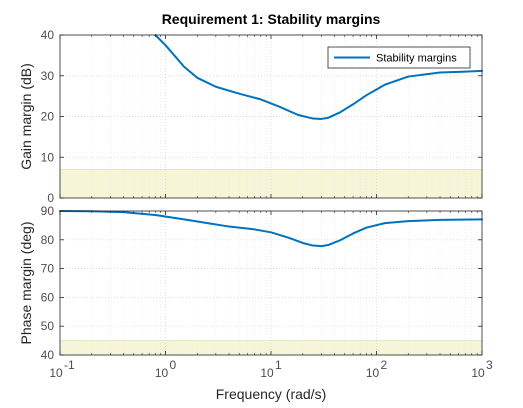  What do you see at coordinates (278, 365) in the screenshot?
I see `x-tick-label-exponent: 1` at bounding box center [278, 365].